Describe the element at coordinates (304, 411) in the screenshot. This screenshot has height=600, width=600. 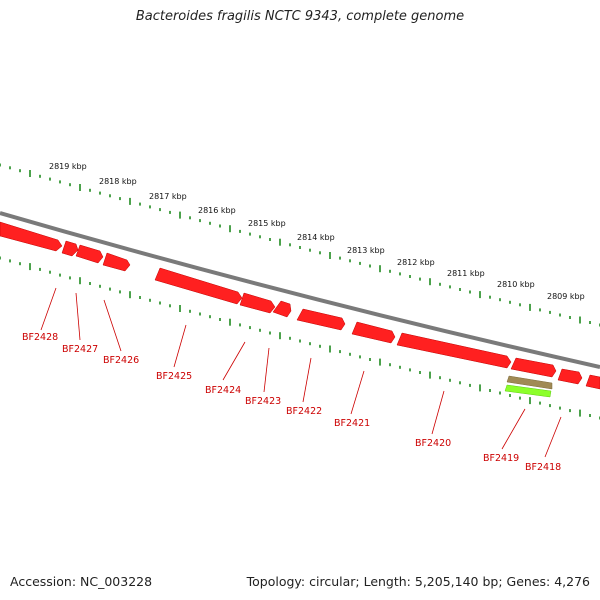
I see `gene-label: BF2422` at that location.